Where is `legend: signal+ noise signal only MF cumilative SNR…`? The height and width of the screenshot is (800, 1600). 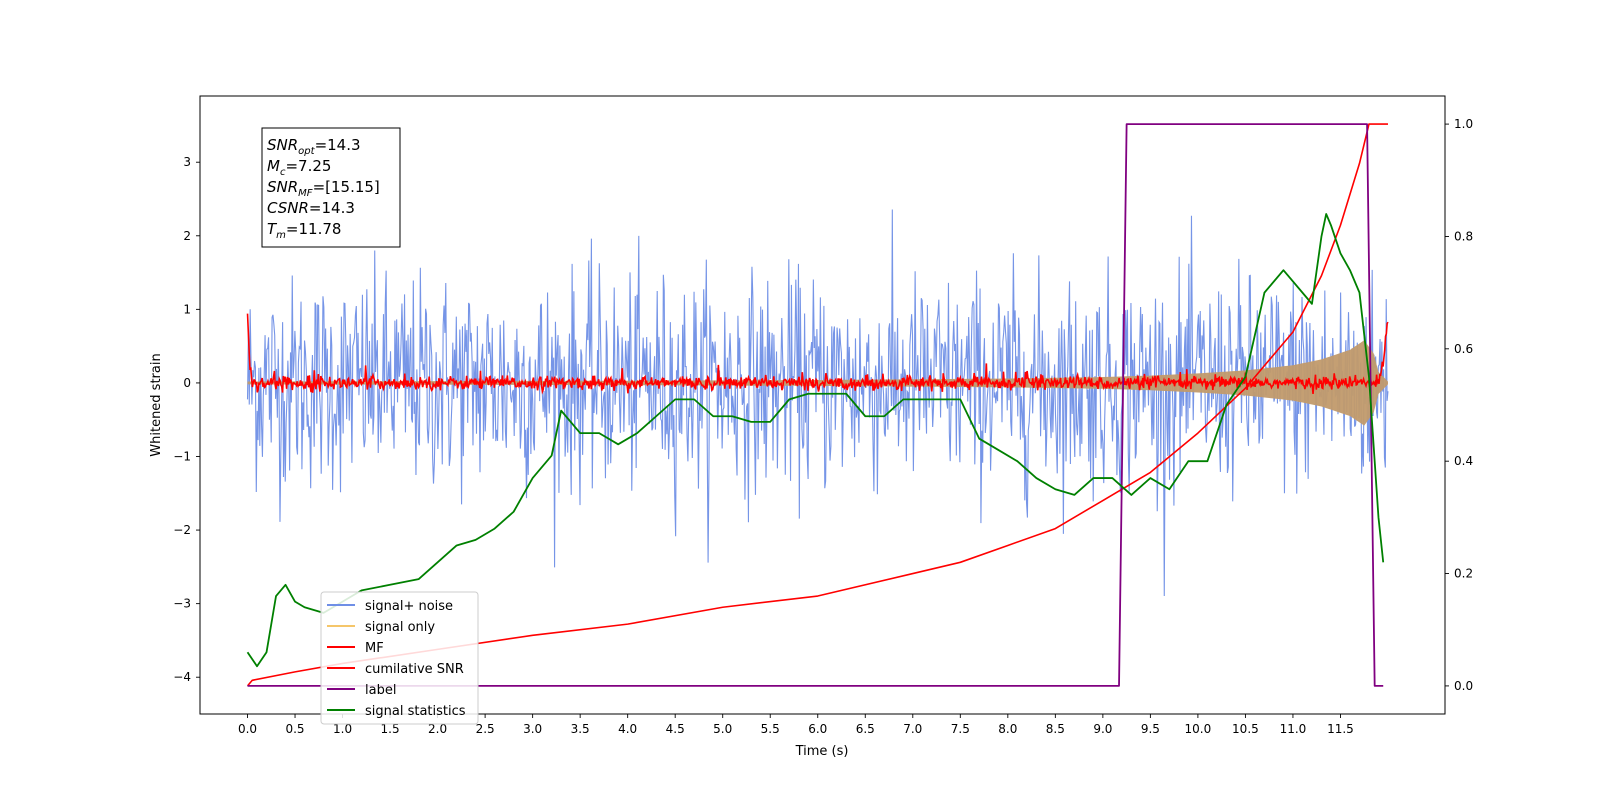 legend: signal+ noise signal only MF cumilative SNR… is located at coordinates (399, 658).